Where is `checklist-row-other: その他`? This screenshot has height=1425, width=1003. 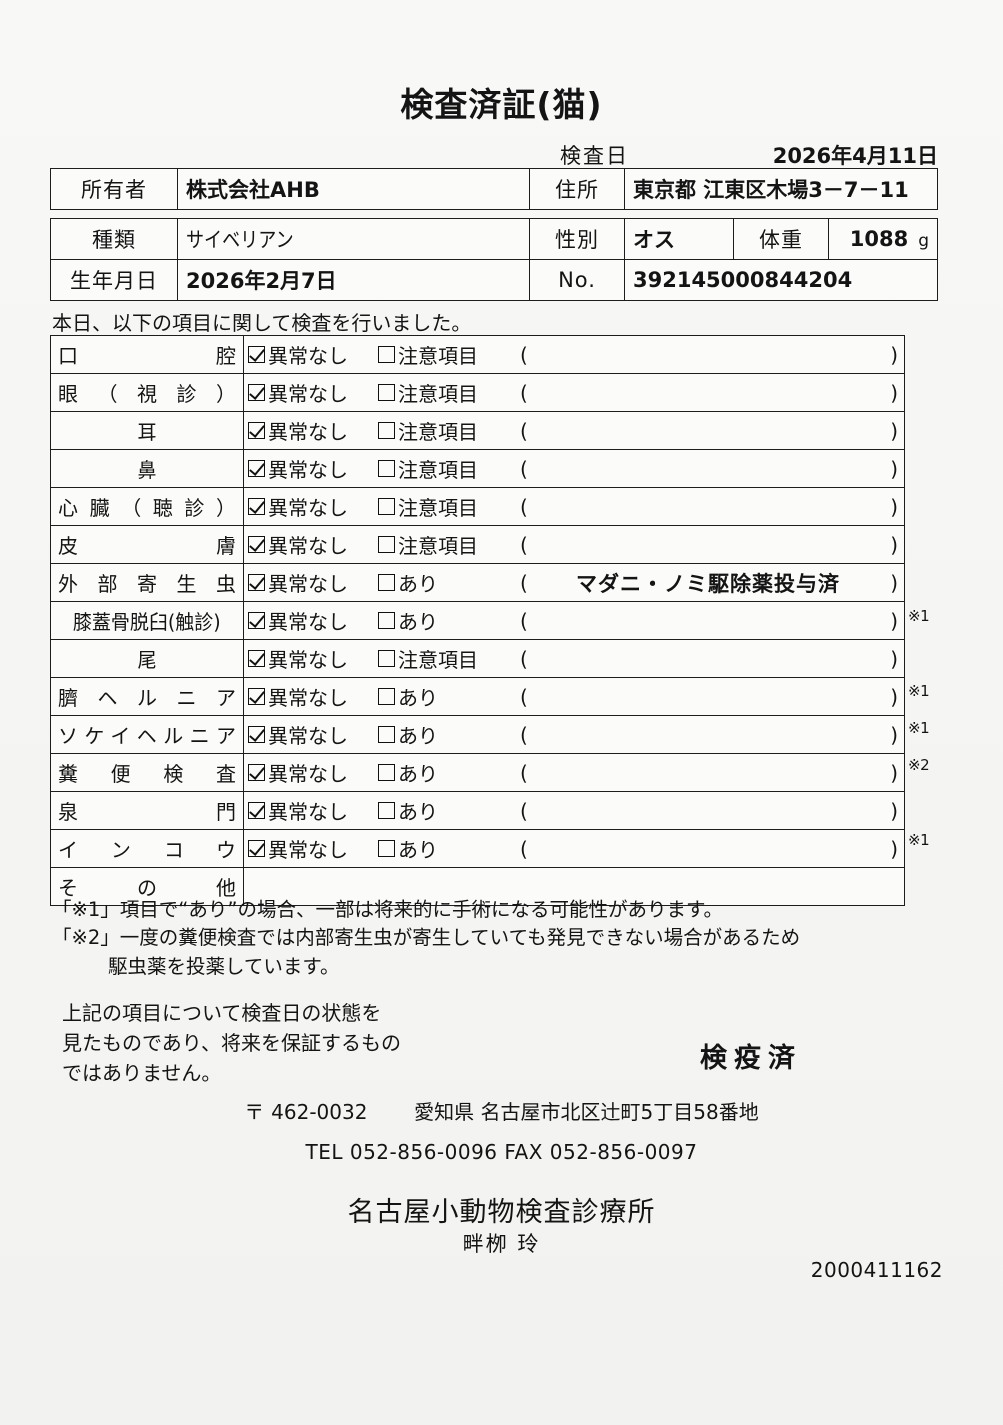 checklist-row-other: その他 is located at coordinates (477, 886).